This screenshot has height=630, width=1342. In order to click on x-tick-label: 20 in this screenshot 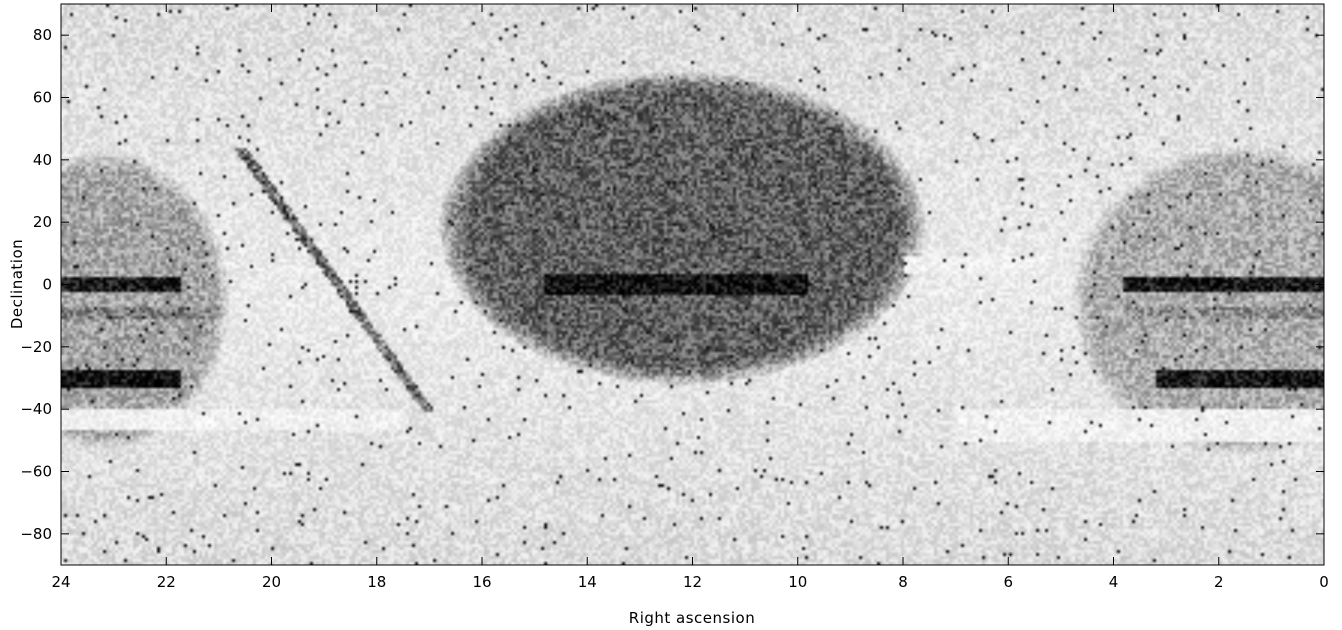, I will do `click(271, 582)`.